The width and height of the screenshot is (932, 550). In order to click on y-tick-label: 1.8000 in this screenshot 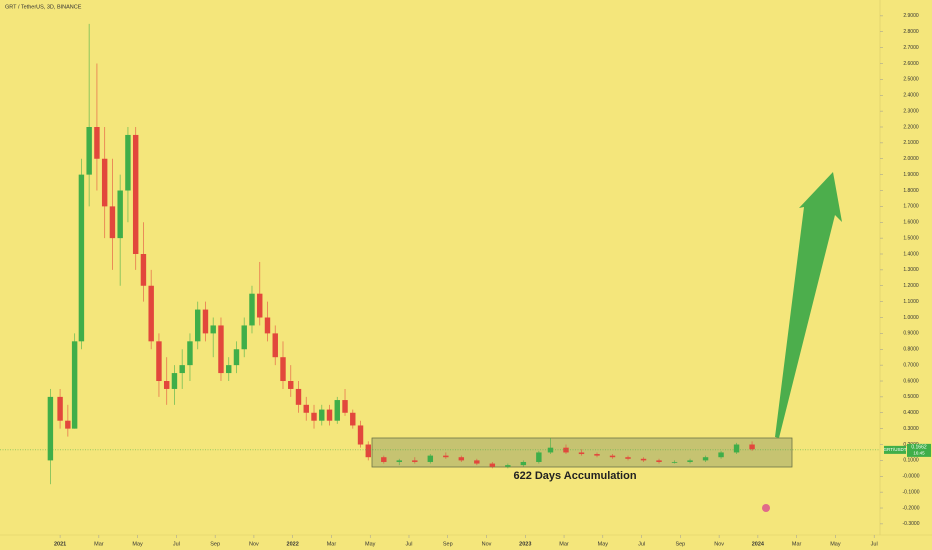, I will do `click(911, 191)`.